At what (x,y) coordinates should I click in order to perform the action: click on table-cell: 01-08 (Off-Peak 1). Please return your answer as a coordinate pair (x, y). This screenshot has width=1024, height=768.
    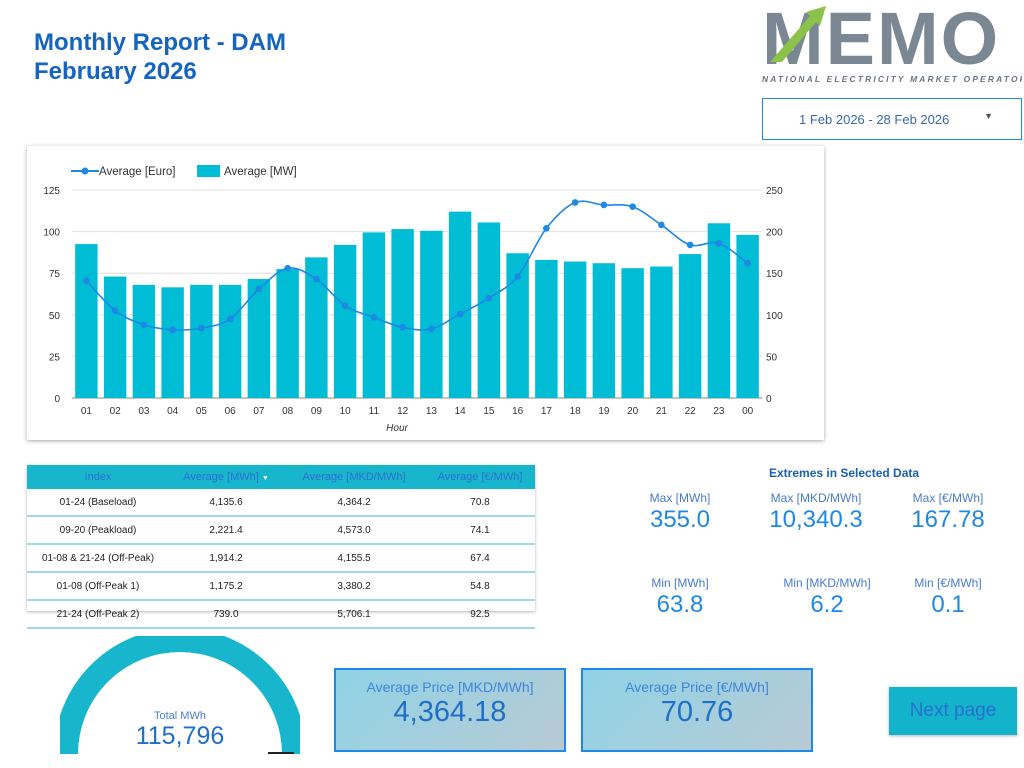
    Looking at the image, I should click on (98, 586).